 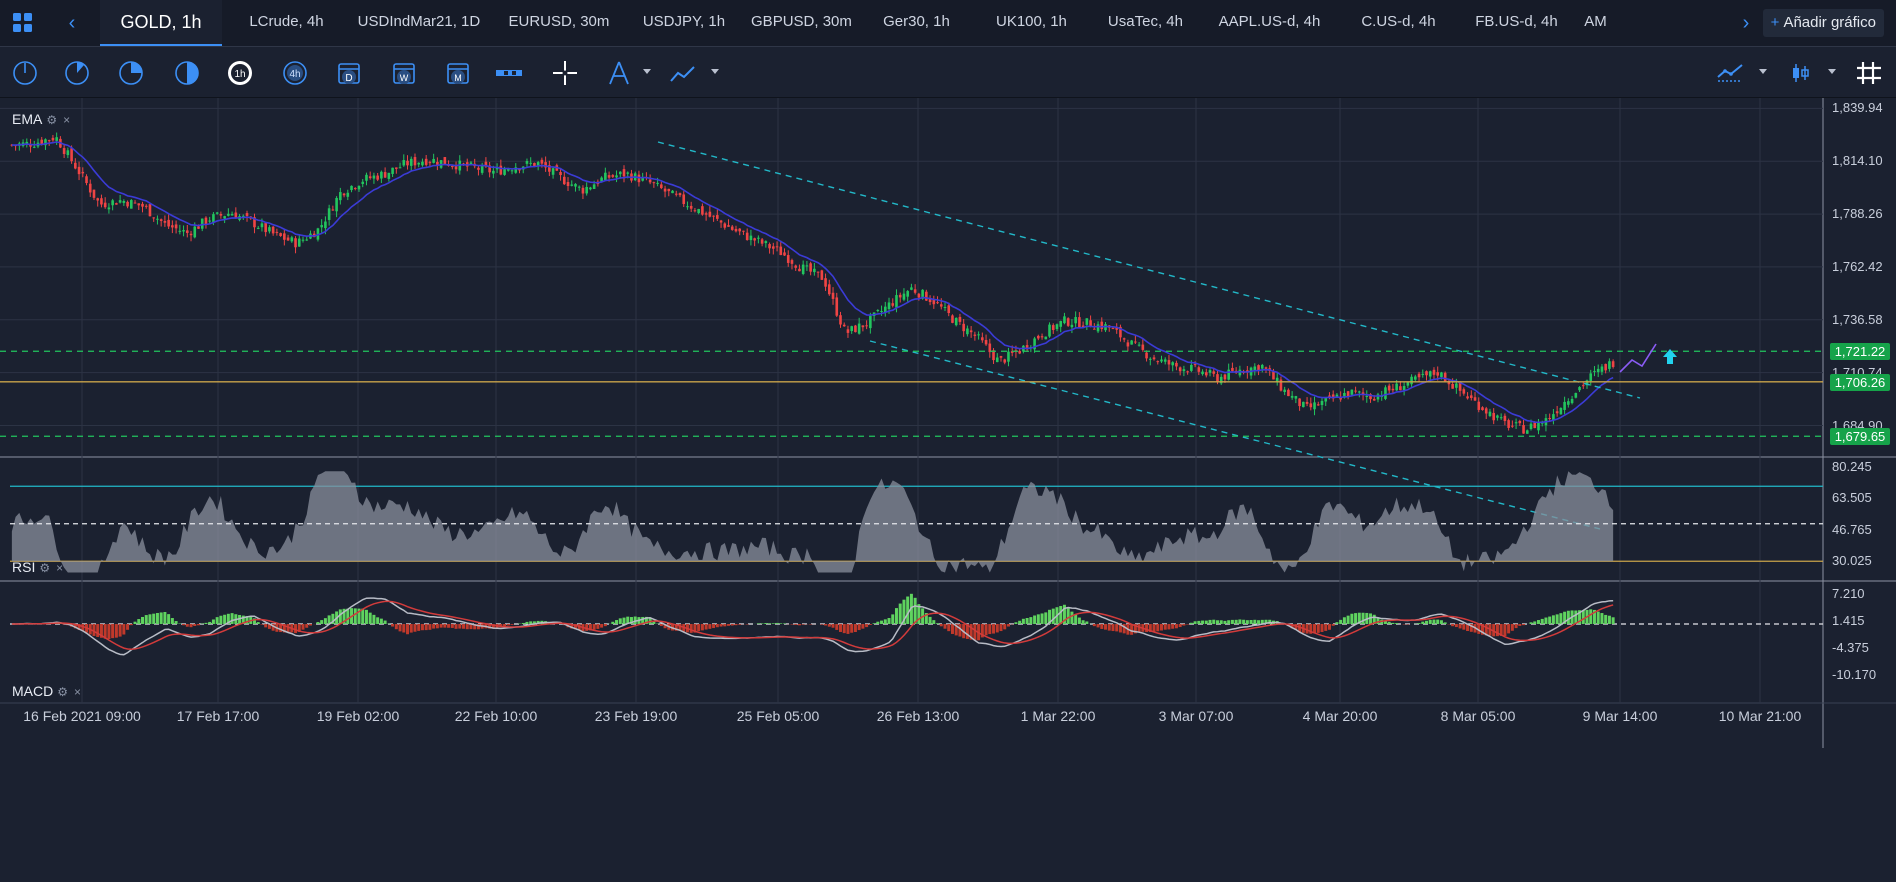 What do you see at coordinates (715, 71) in the screenshot?
I see `trend-line-dropdown-caret-icon` at bounding box center [715, 71].